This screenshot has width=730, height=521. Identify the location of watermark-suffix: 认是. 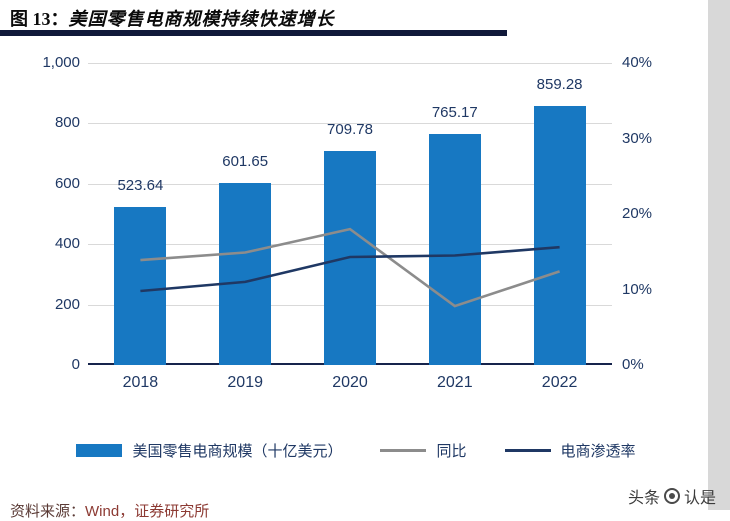
(699, 498).